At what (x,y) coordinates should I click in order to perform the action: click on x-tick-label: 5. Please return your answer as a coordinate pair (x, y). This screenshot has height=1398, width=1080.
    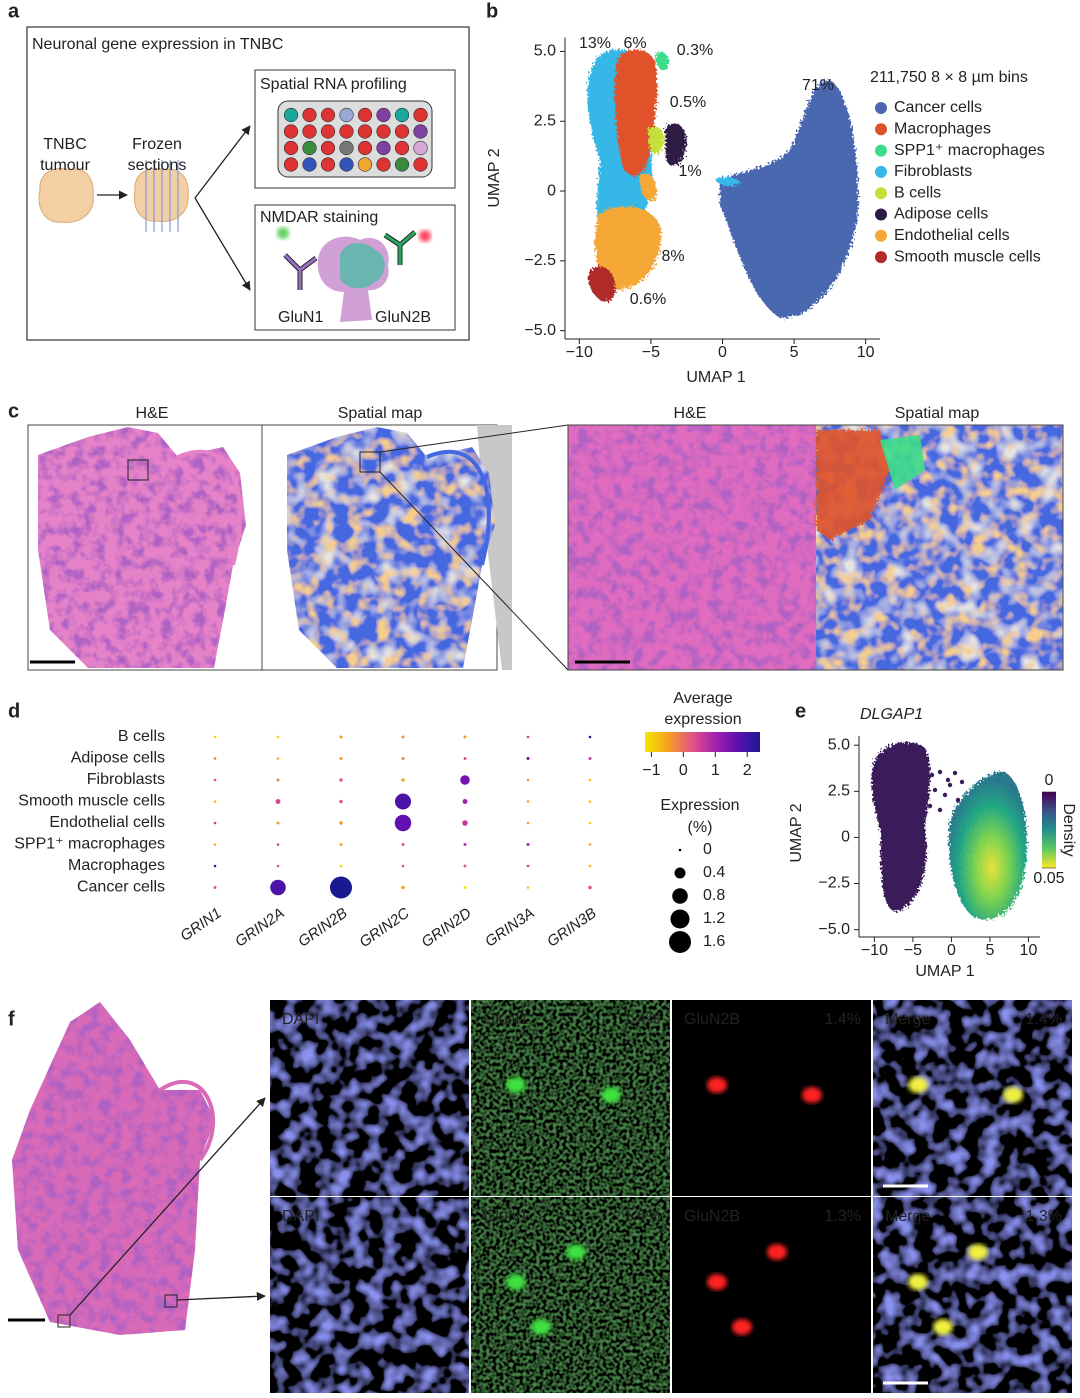
    Looking at the image, I should click on (989, 950).